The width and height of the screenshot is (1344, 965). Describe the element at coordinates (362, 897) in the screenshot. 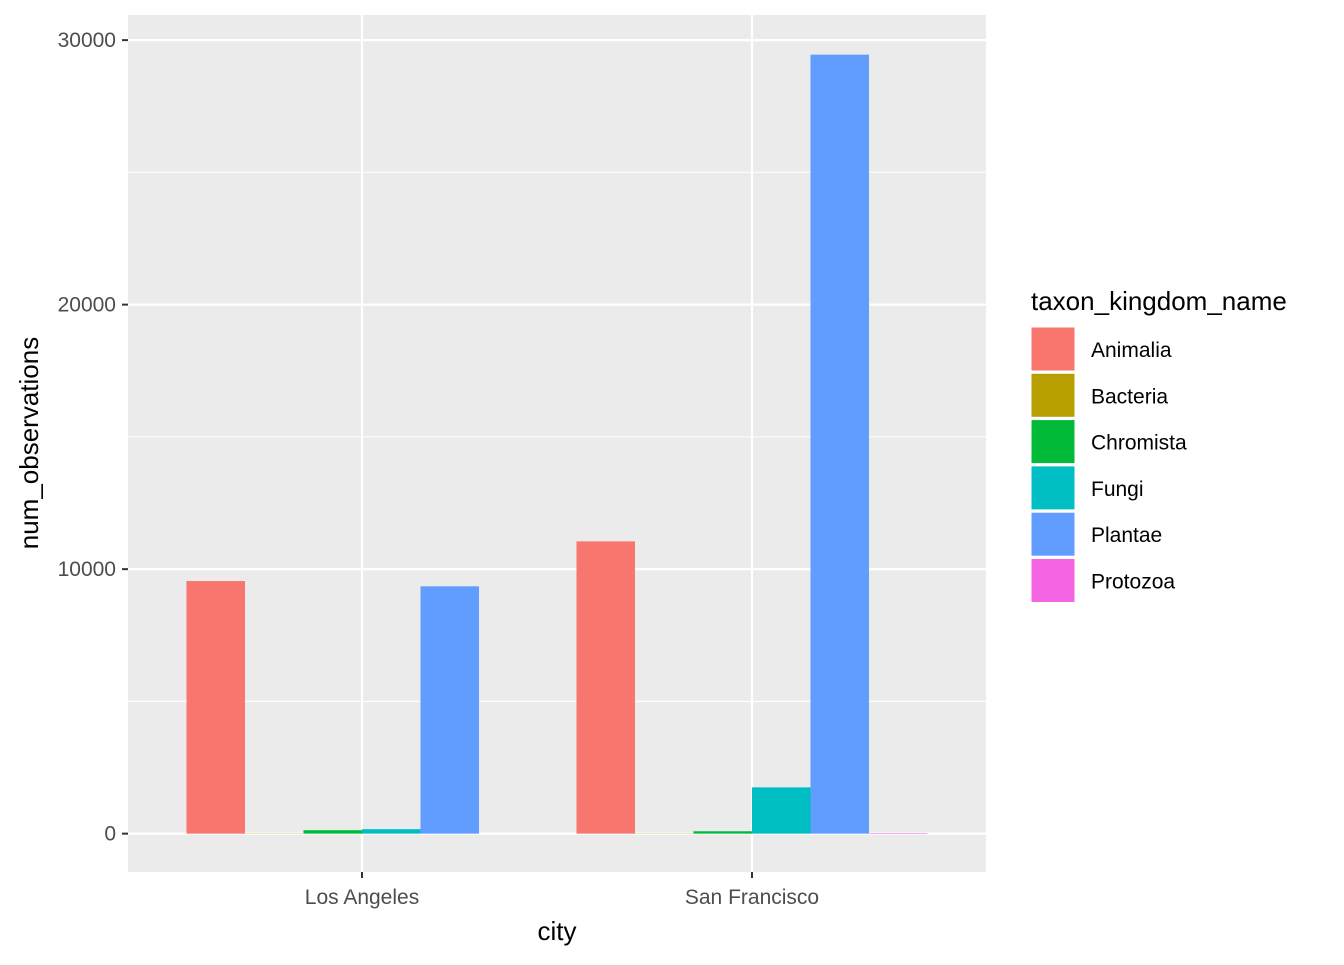

I see `x-tick-label: Los Angeles` at that location.